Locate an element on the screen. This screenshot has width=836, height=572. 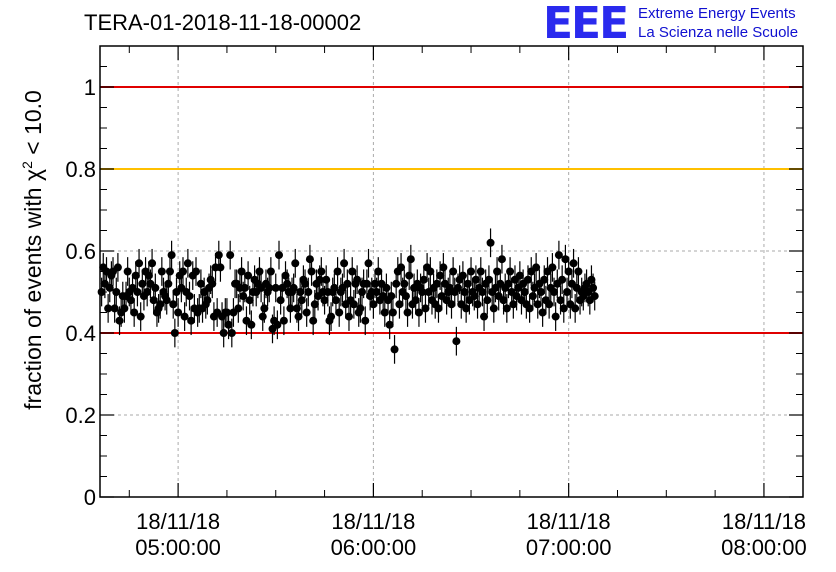
y-axis-label-superscript: 2 is located at coordinates (27, 165).